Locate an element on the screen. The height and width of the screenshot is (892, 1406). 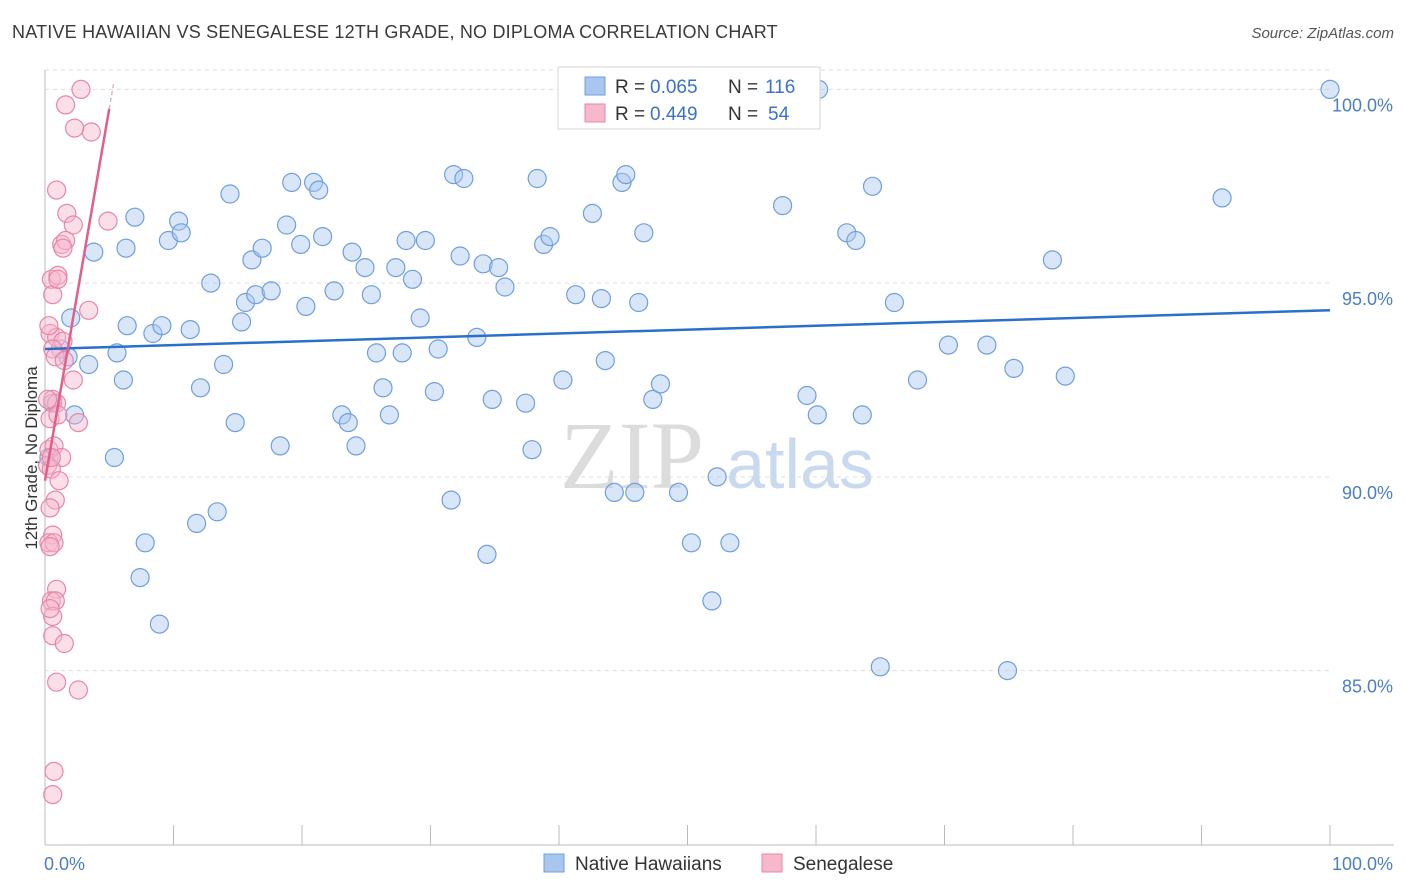
legend-n-label-2: N = is located at coordinates (743, 114).